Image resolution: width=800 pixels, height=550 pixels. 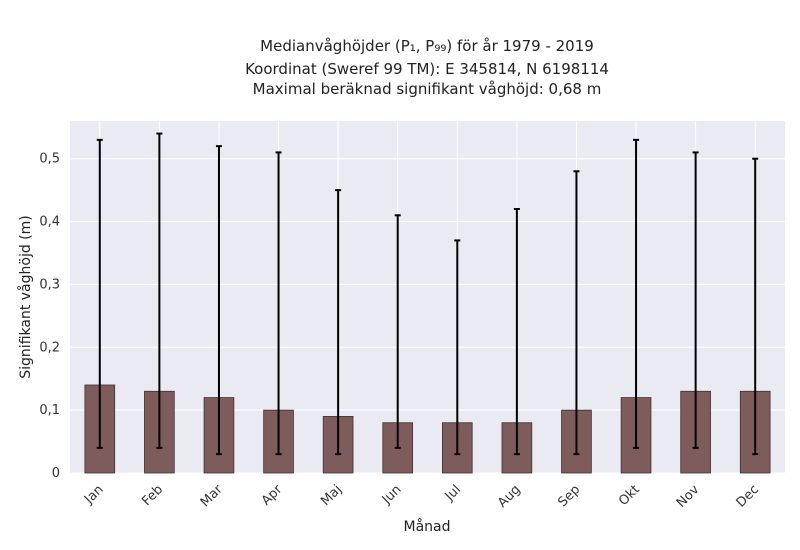 What do you see at coordinates (453, 493) in the screenshot?
I see `x-tick-label: Jul` at bounding box center [453, 493].